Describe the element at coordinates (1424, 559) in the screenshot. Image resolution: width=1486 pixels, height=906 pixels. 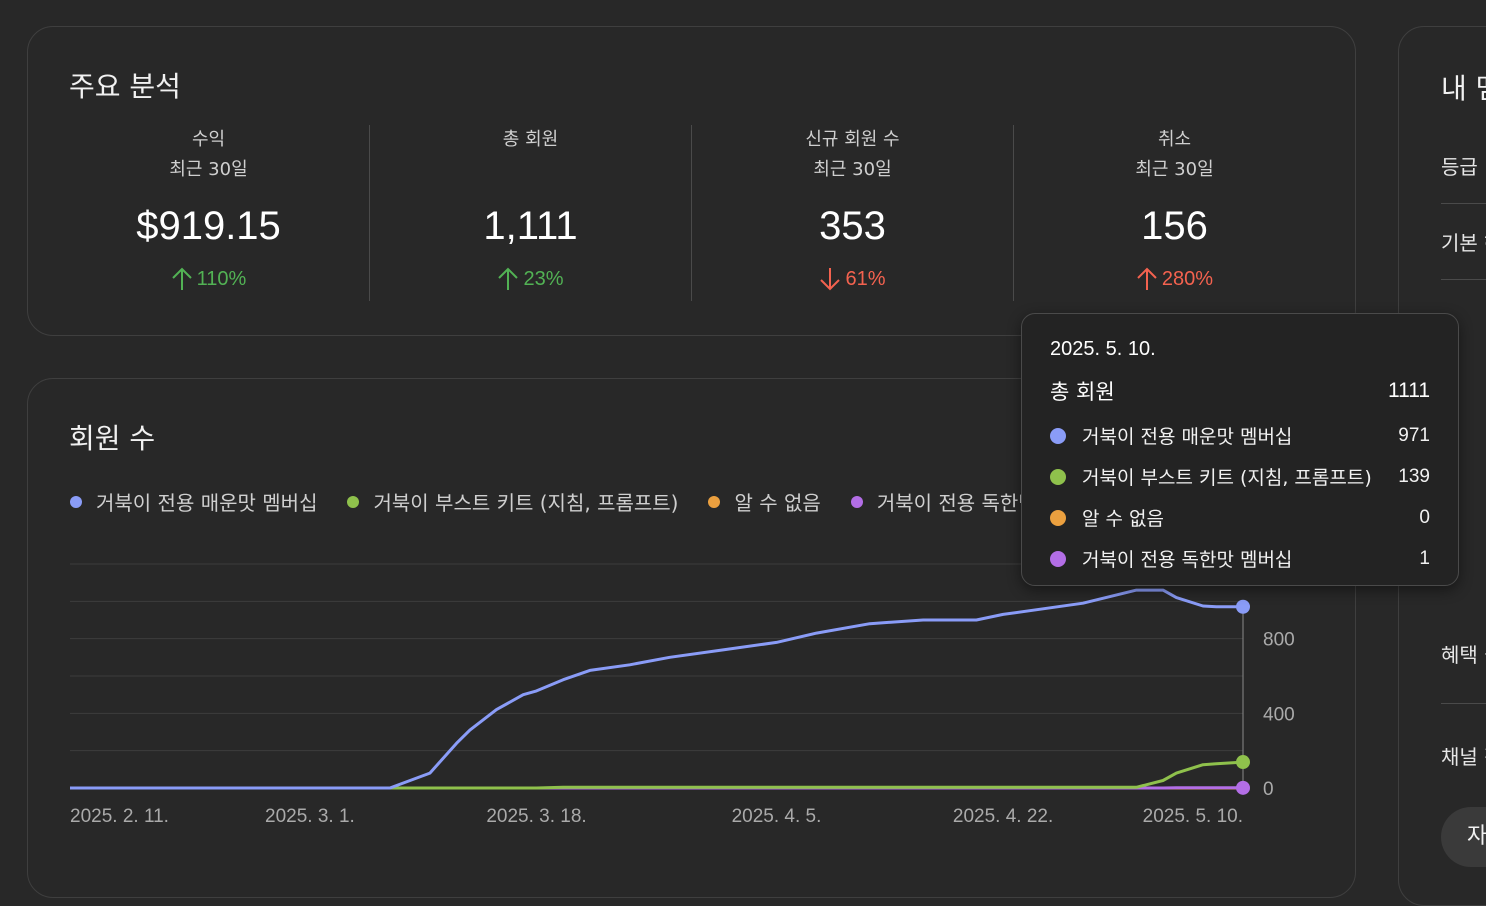
I see `tooltip-series-value: 1` at that location.